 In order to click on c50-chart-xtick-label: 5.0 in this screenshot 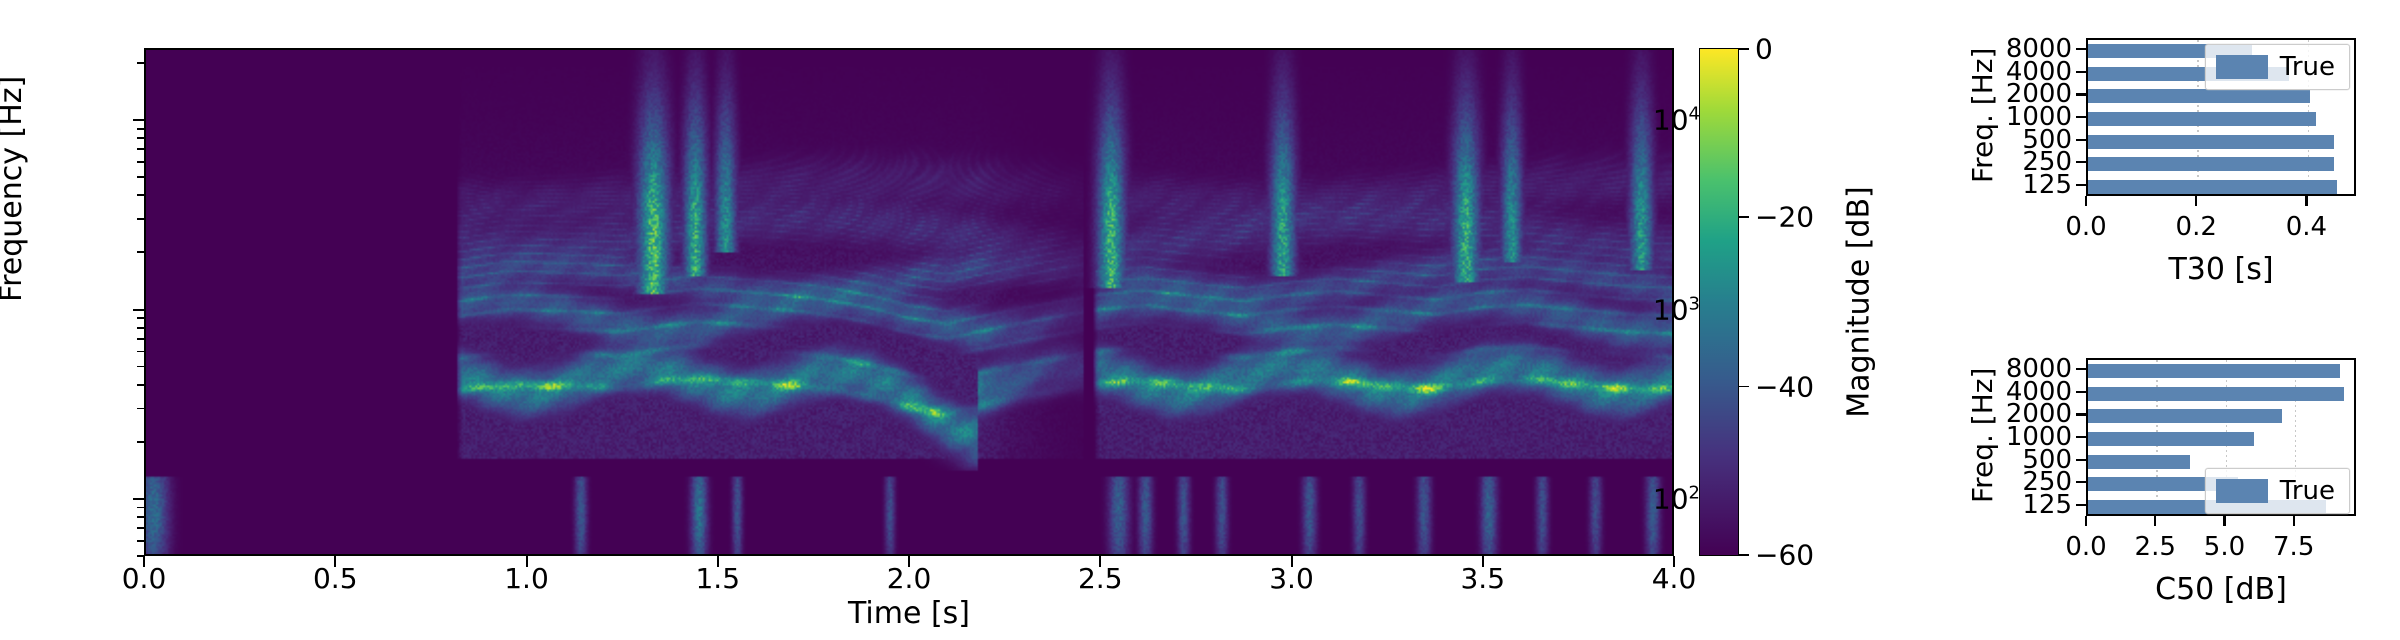, I will do `click(2224, 547)`.